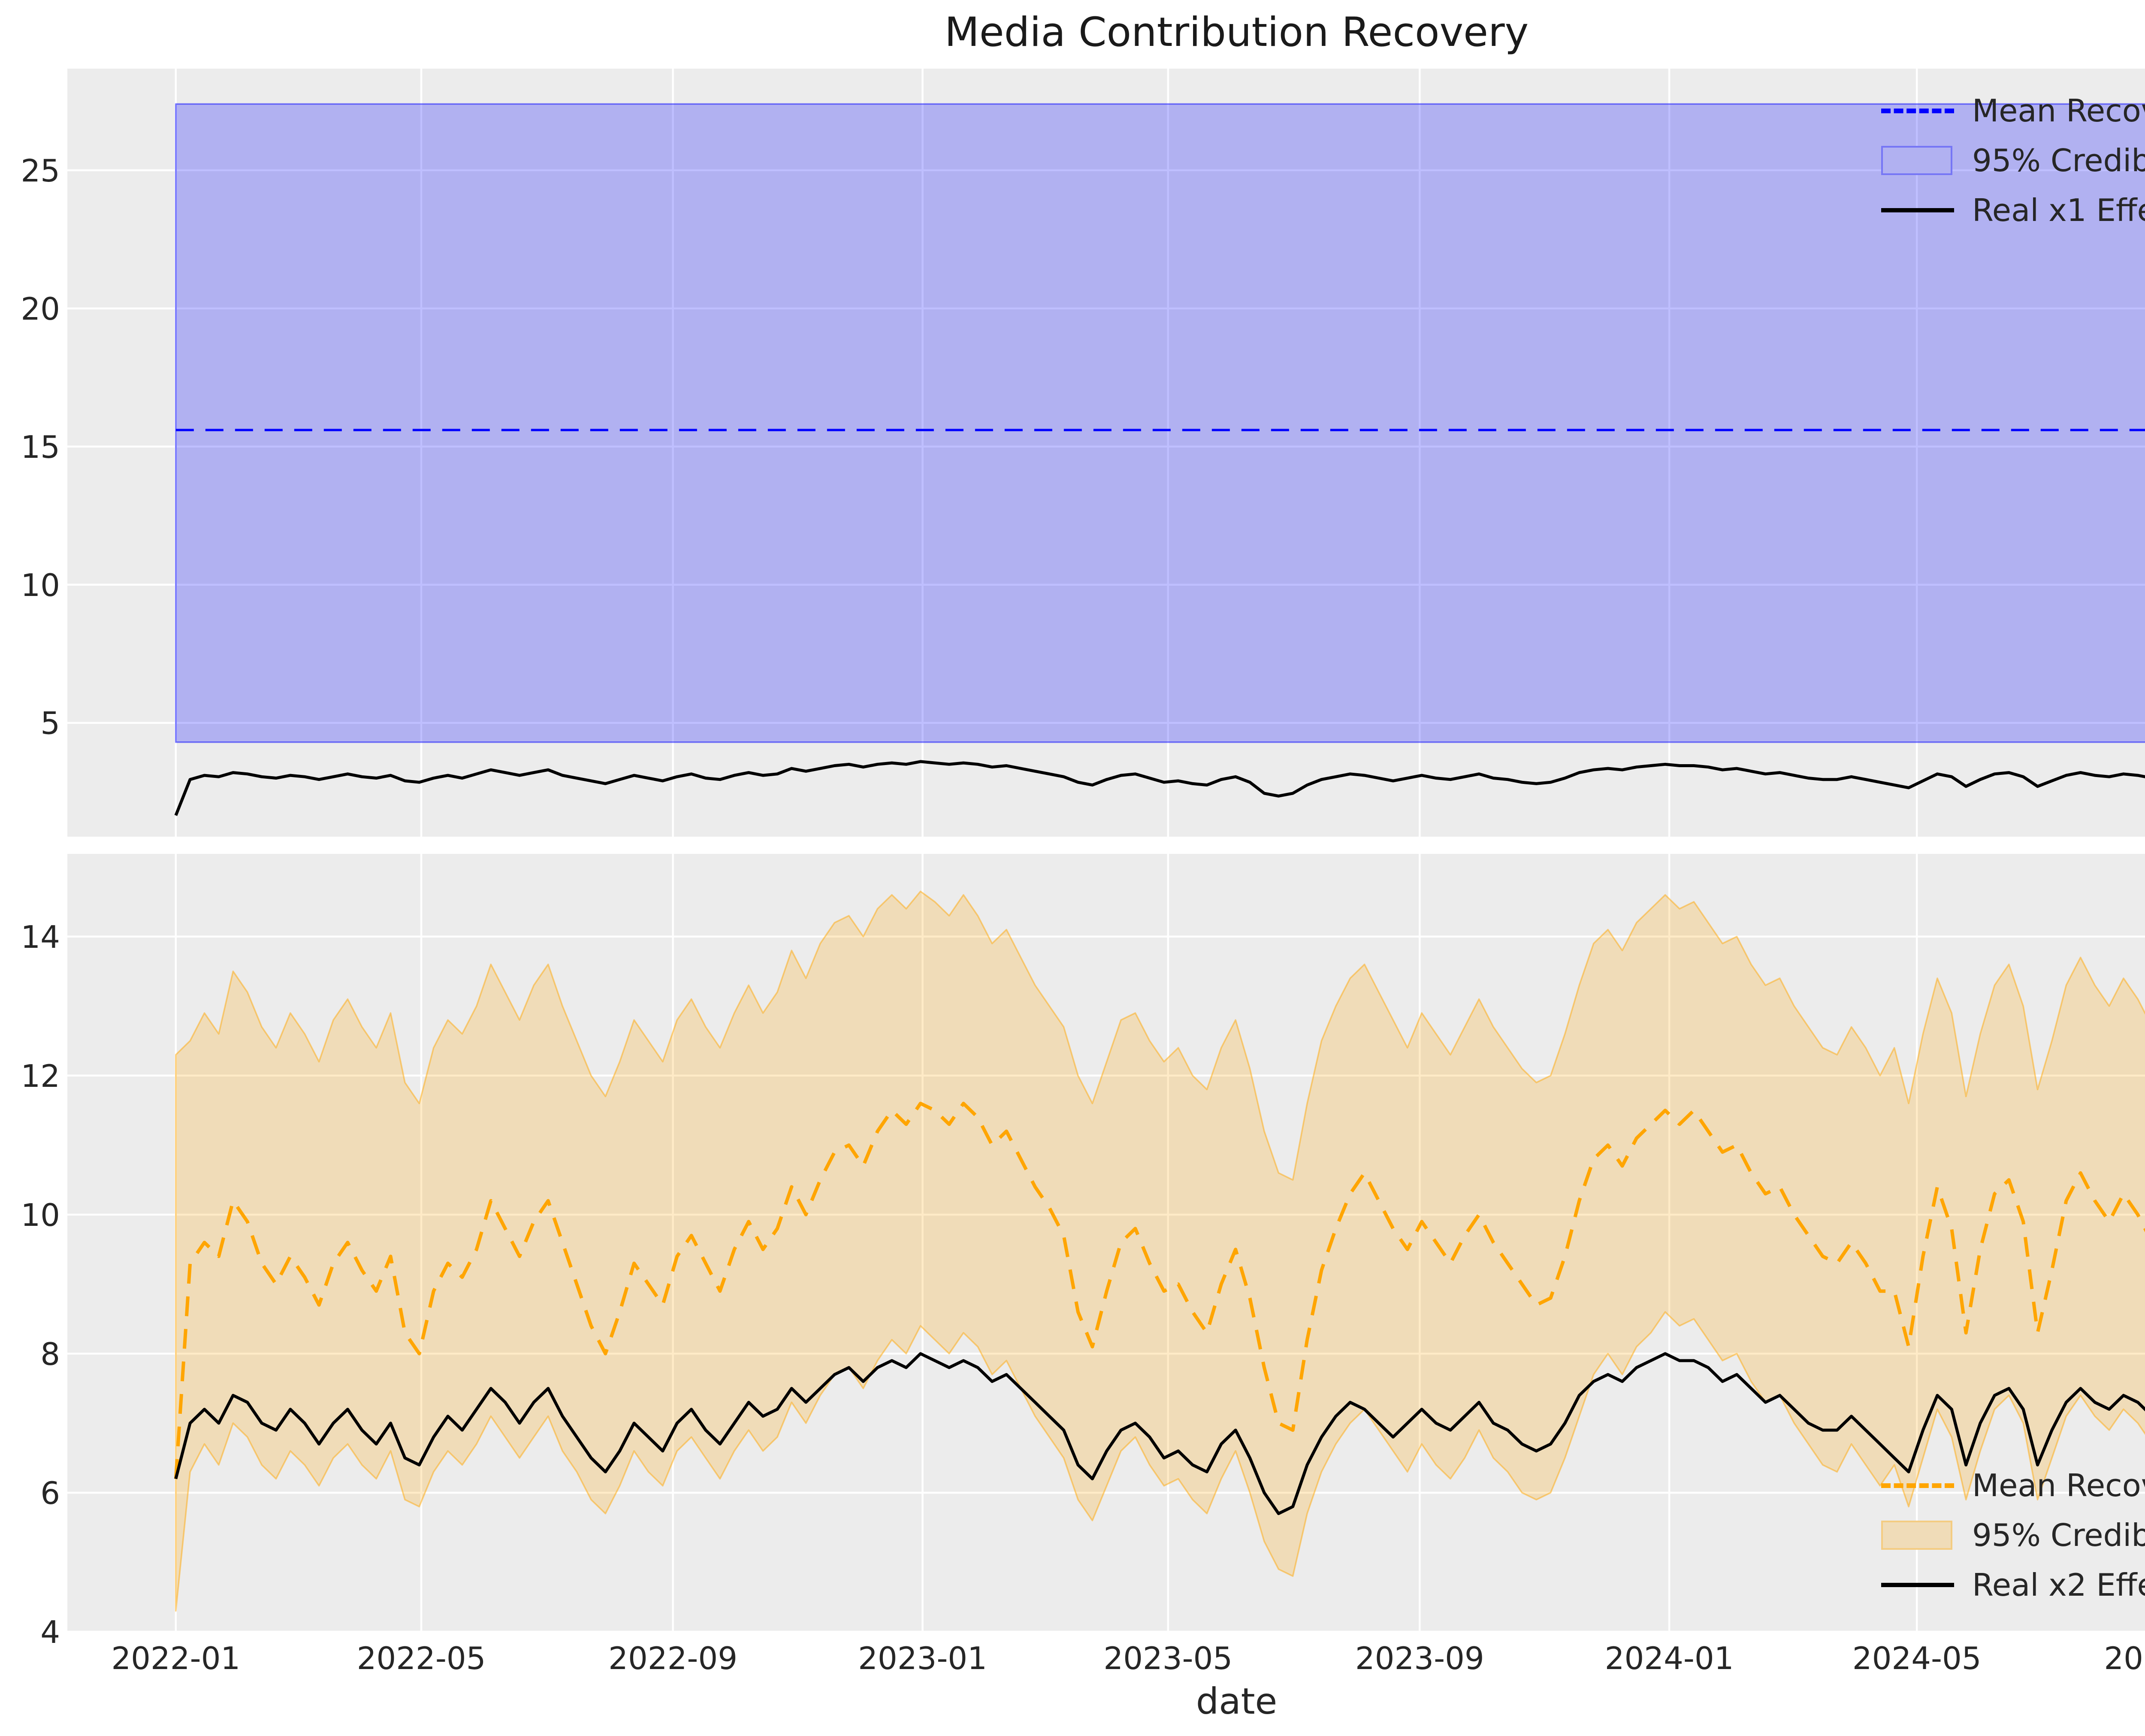  I want to click on figure-title: Media Contribution Recovery, so click(1236, 32).